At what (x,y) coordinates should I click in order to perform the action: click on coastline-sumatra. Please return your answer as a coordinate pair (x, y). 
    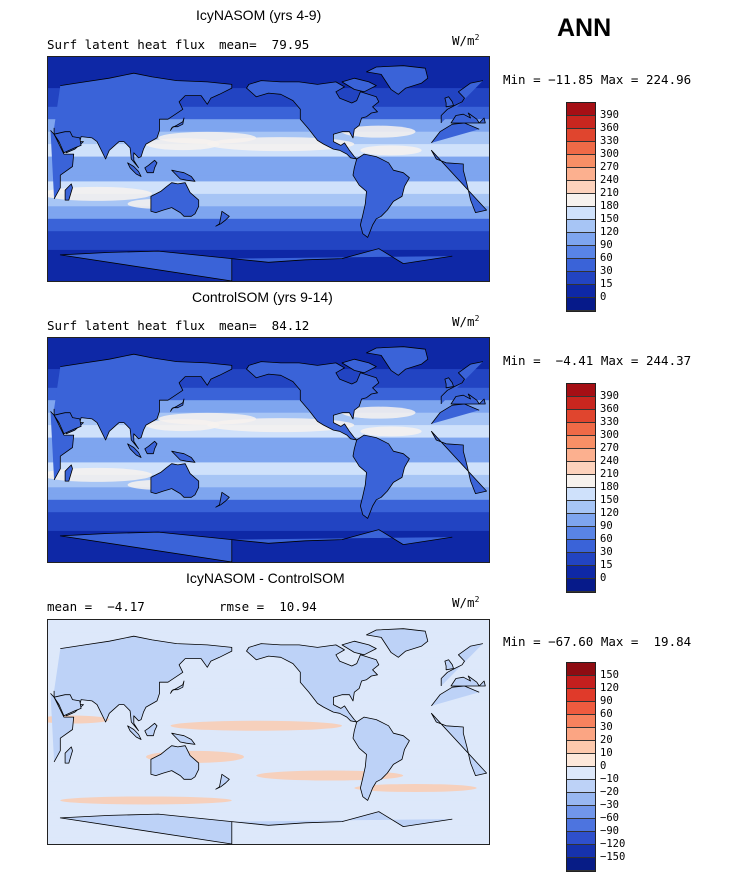
    Looking at the image, I should click on (134, 169).